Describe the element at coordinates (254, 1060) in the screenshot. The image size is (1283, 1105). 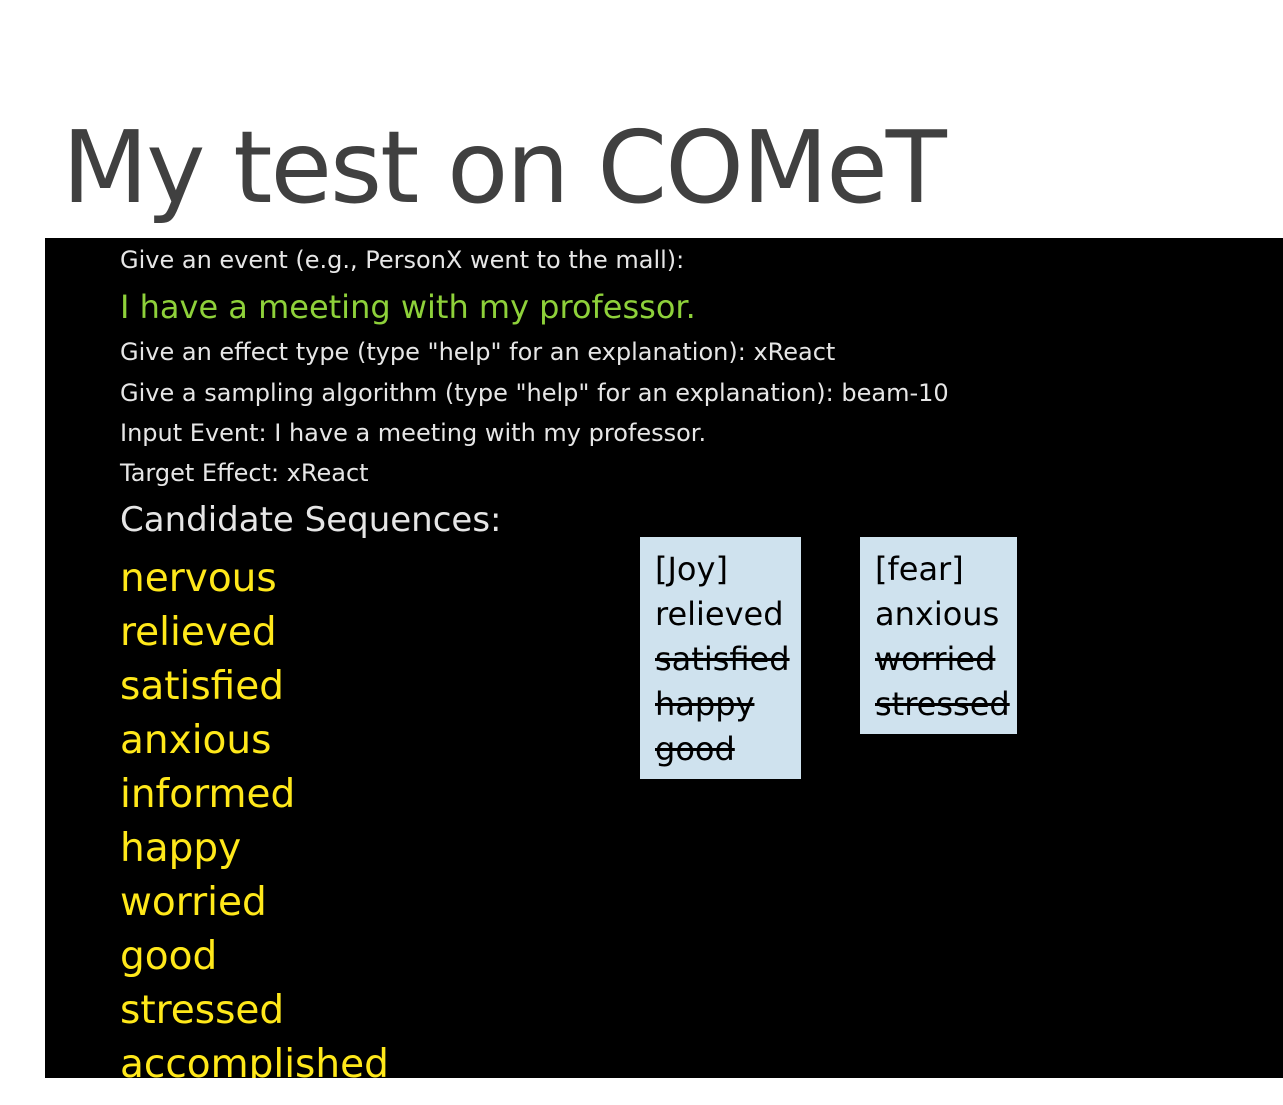
I see `candidate-item: accomplished` at that location.